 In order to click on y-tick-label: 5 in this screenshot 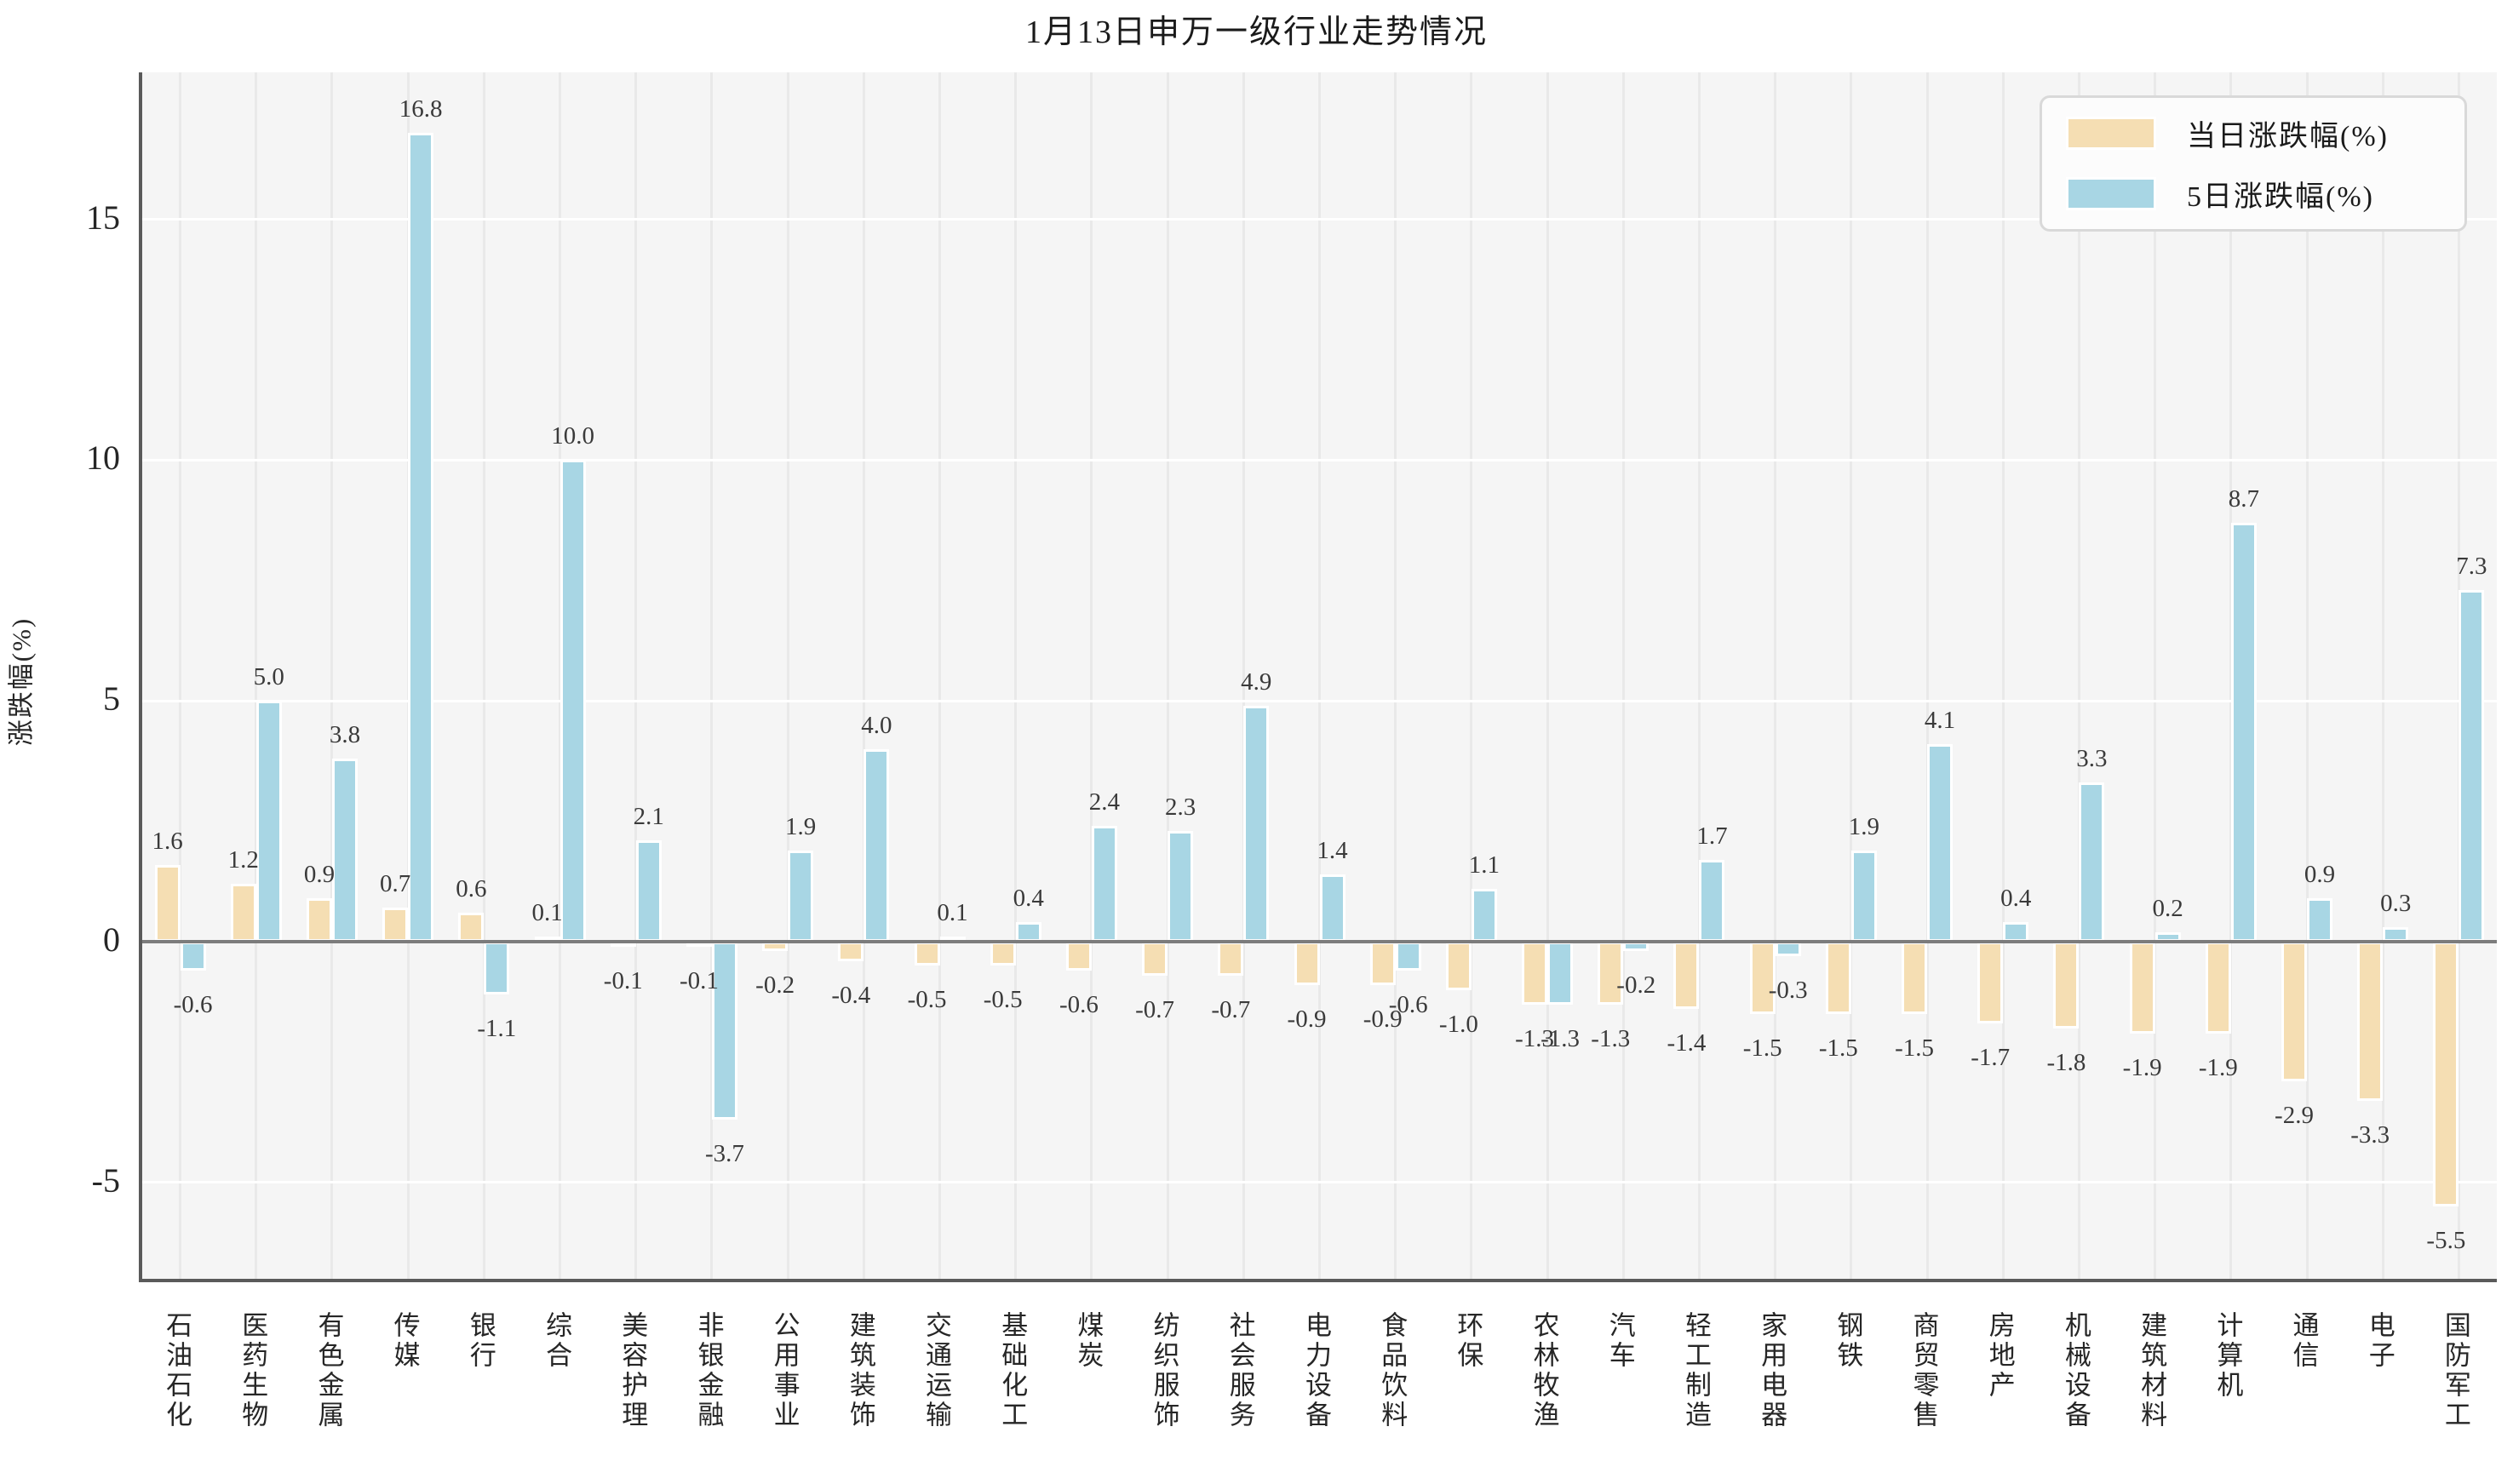, I will do `click(112, 699)`.